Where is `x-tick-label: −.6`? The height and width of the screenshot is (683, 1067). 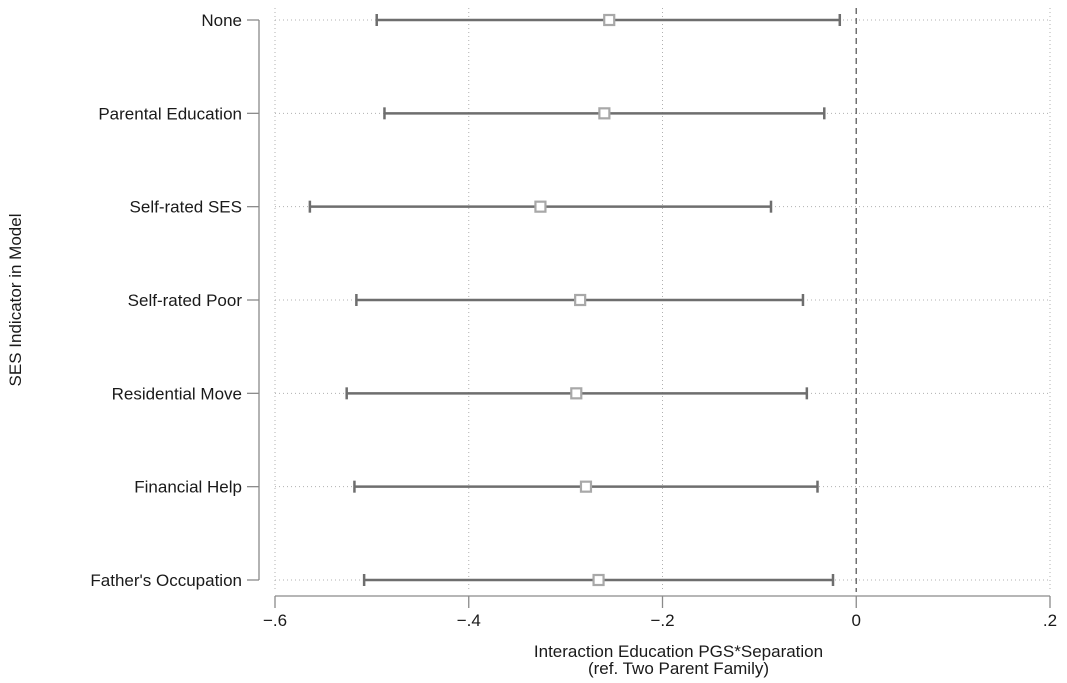
x-tick-label: −.6 is located at coordinates (275, 620).